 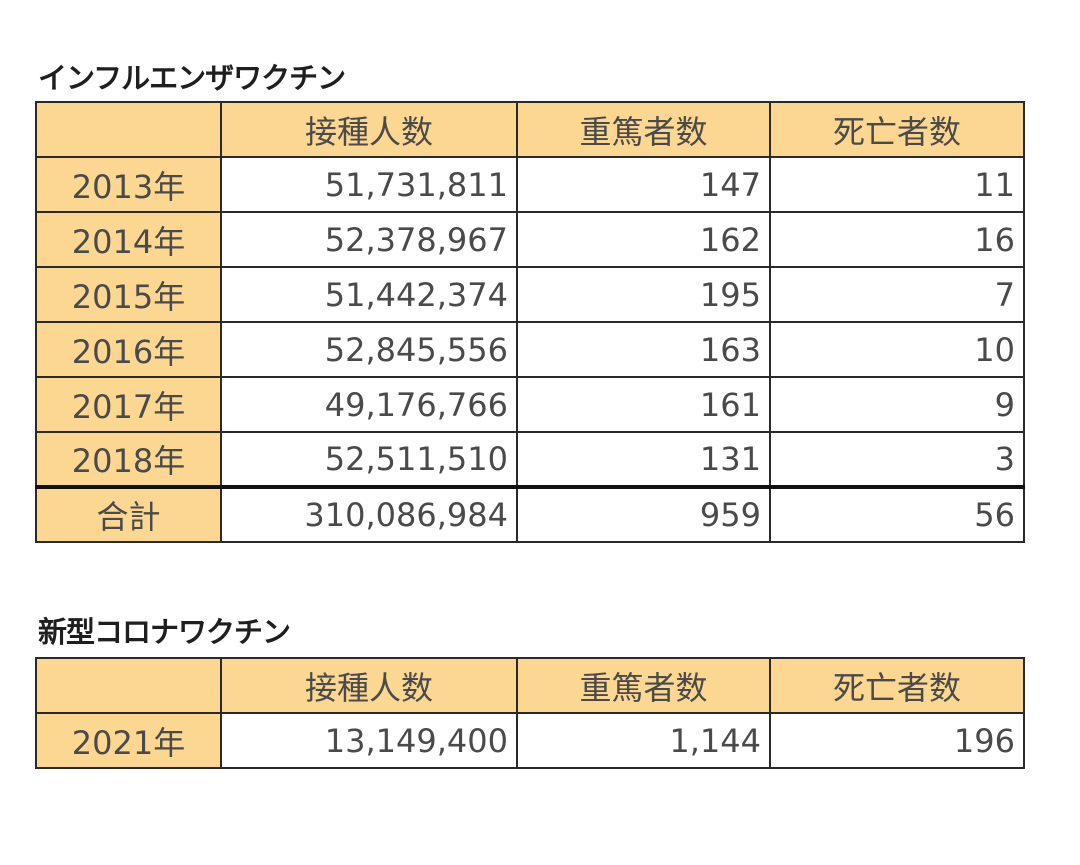 What do you see at coordinates (164, 632) in the screenshot?
I see `covid-table-title: 新型コロナワクチン` at bounding box center [164, 632].